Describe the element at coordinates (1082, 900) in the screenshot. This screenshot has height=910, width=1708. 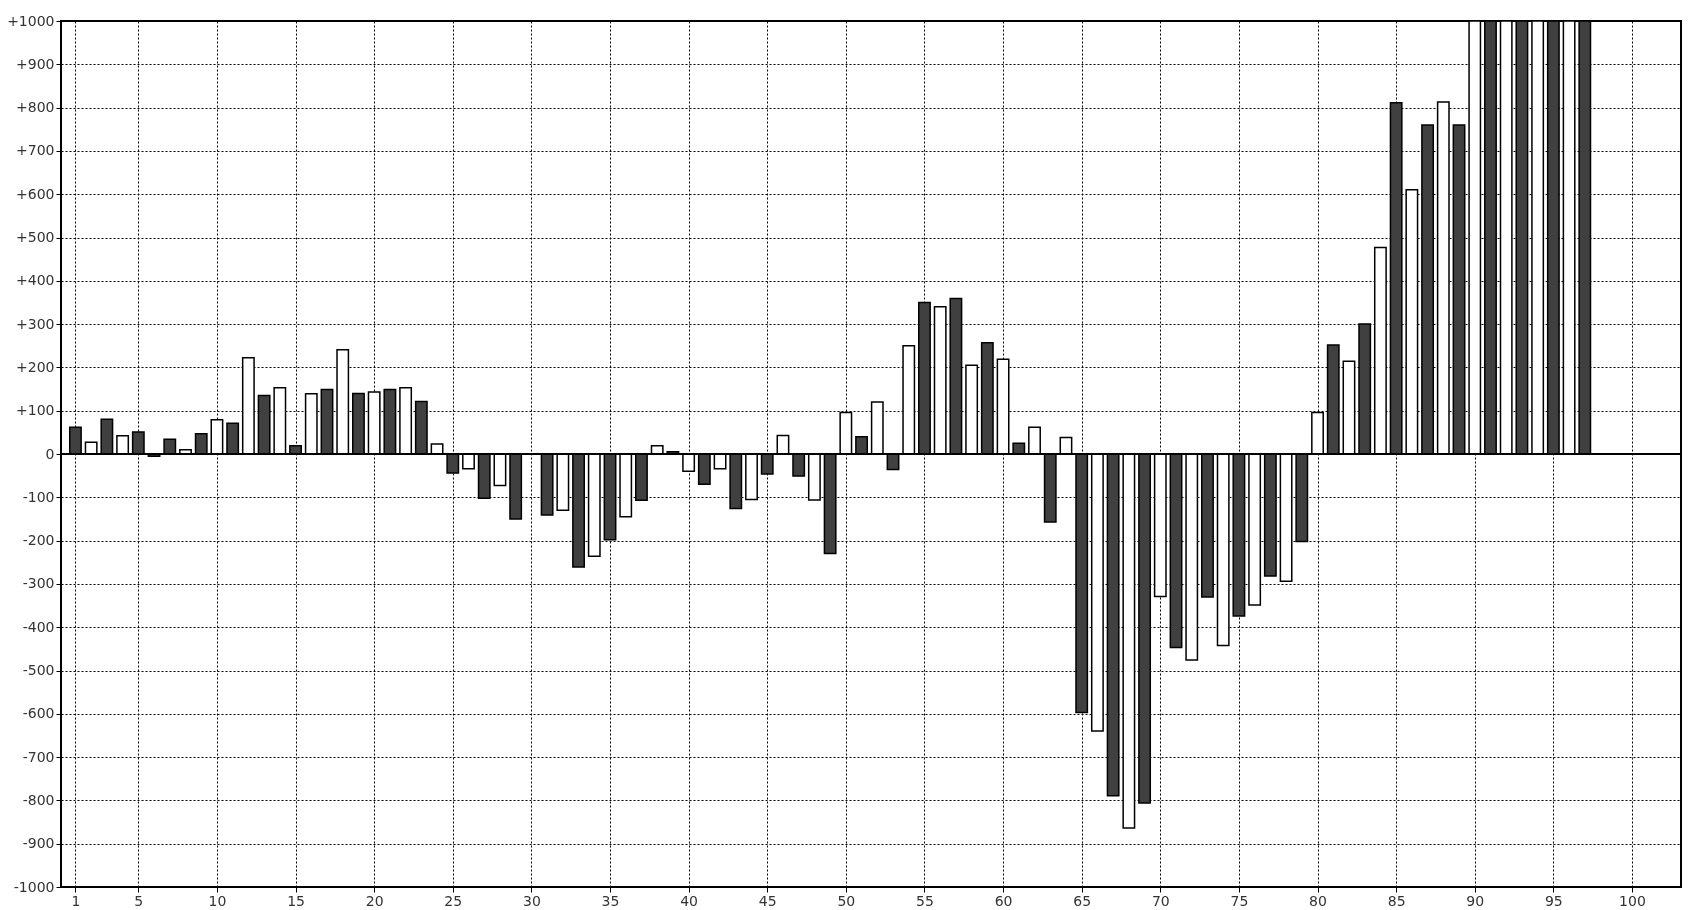
I see `x-tick-label: 65` at that location.